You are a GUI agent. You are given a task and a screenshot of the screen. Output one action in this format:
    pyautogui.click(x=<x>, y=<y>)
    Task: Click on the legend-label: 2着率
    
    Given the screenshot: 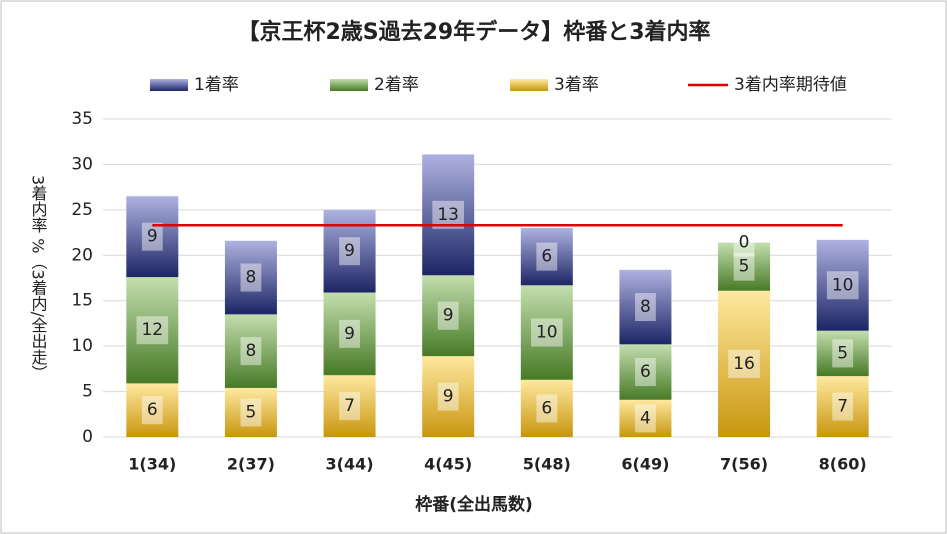 What is the action you would take?
    pyautogui.click(x=396, y=85)
    